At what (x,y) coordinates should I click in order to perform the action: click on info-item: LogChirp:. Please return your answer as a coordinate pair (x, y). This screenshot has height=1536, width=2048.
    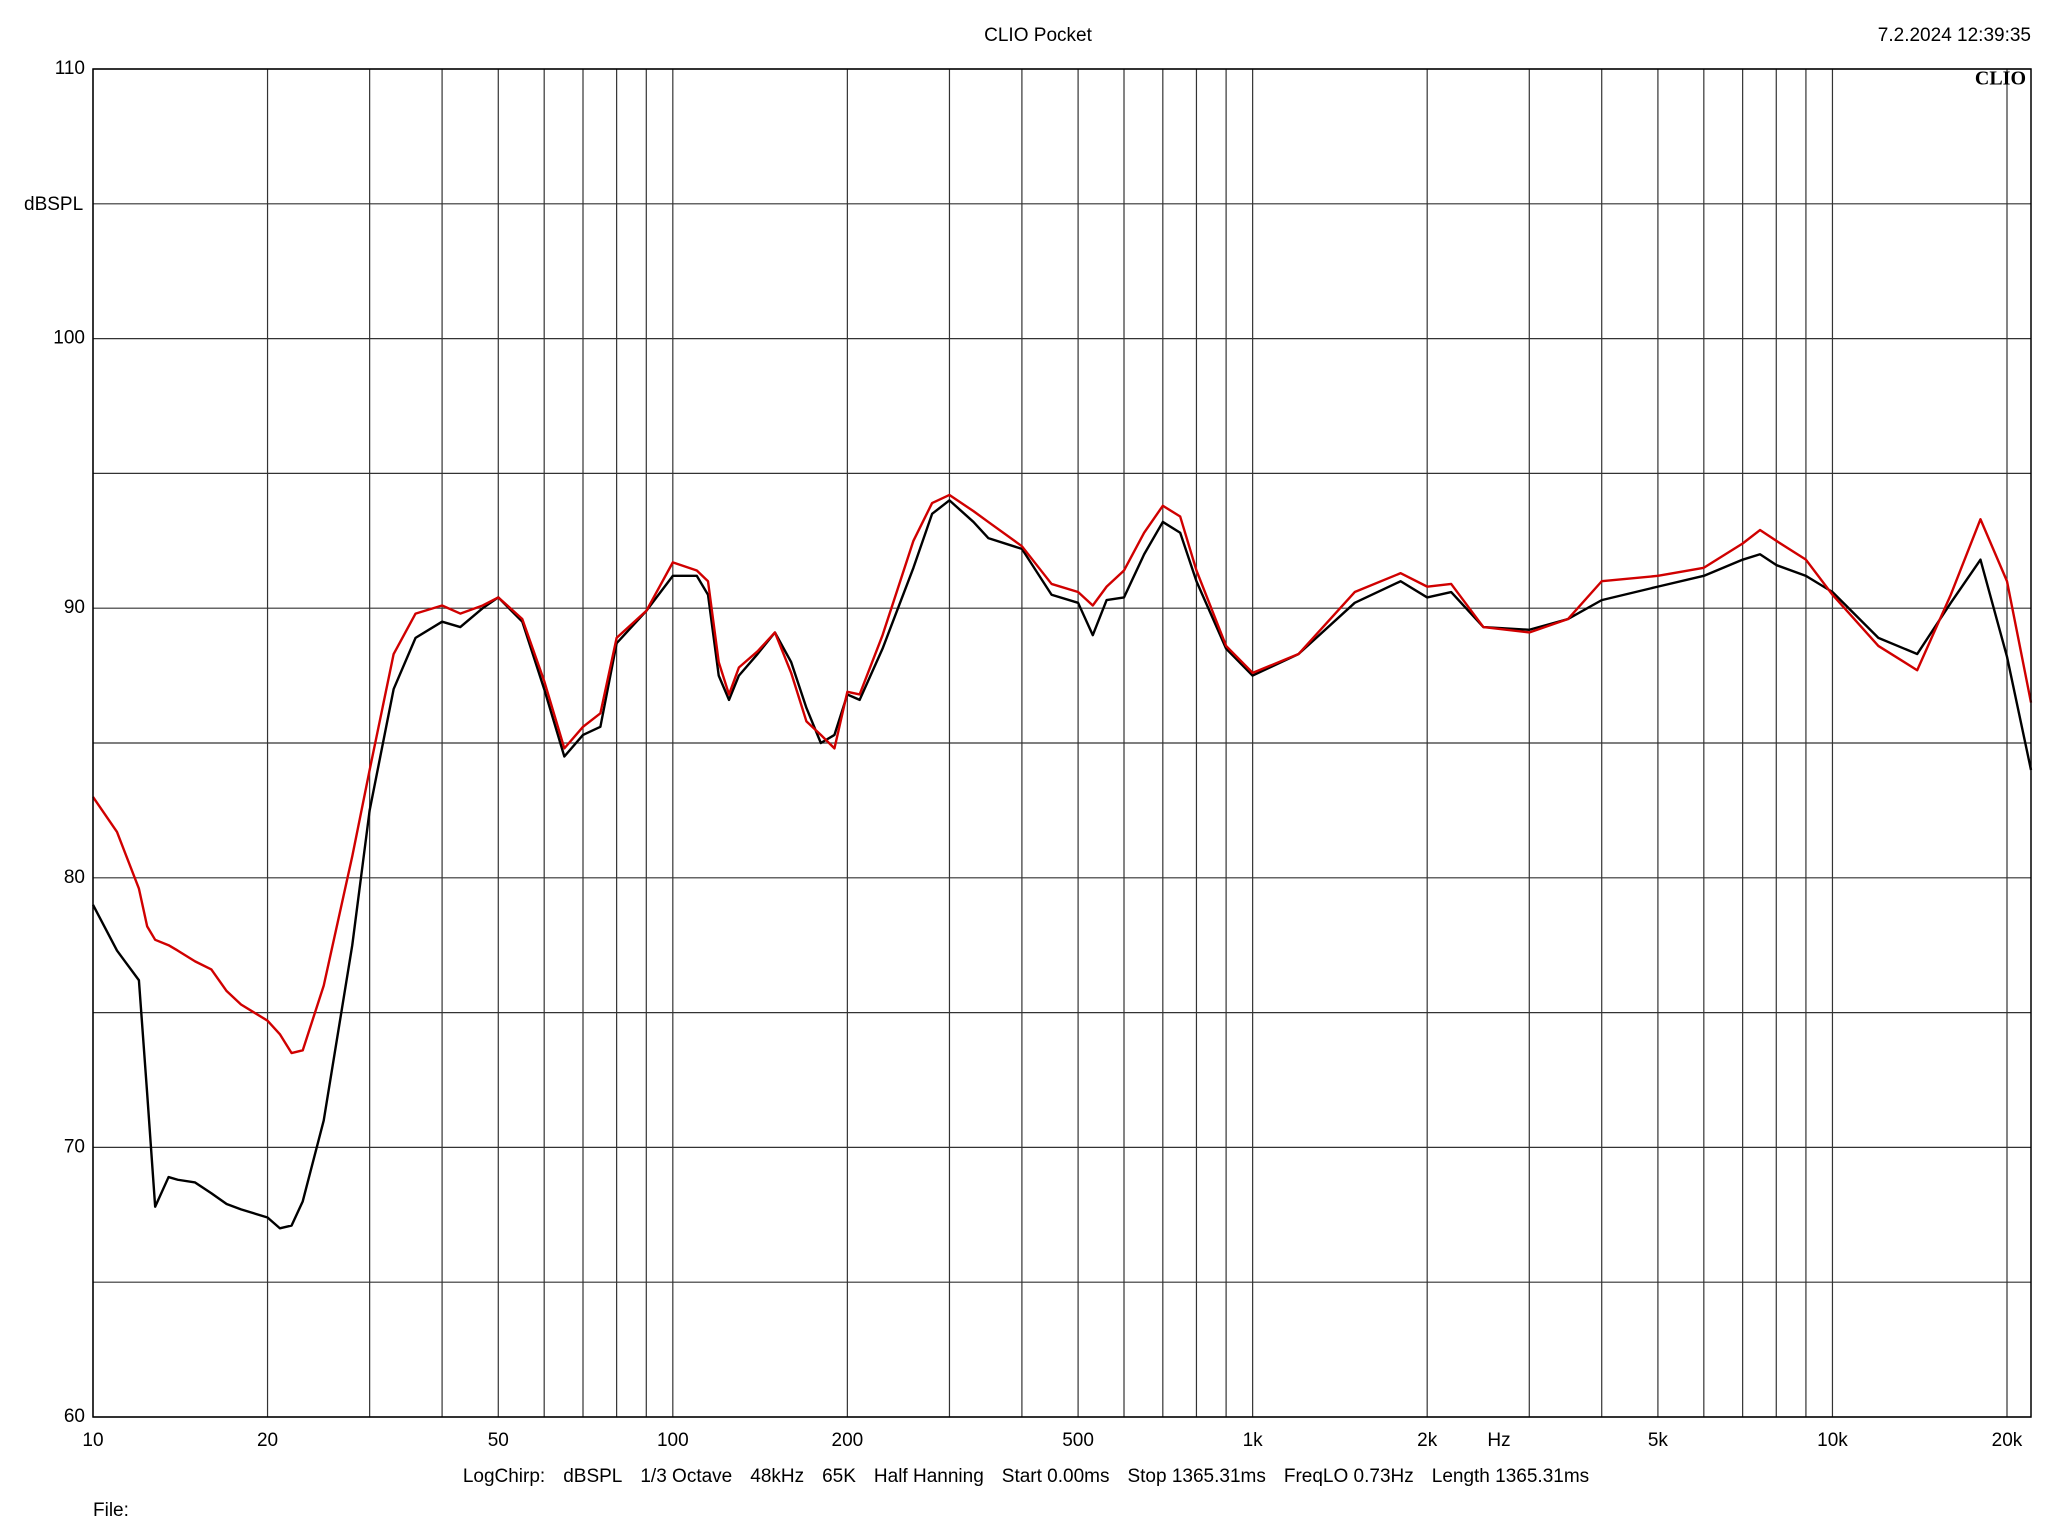
    Looking at the image, I should click on (504, 1476).